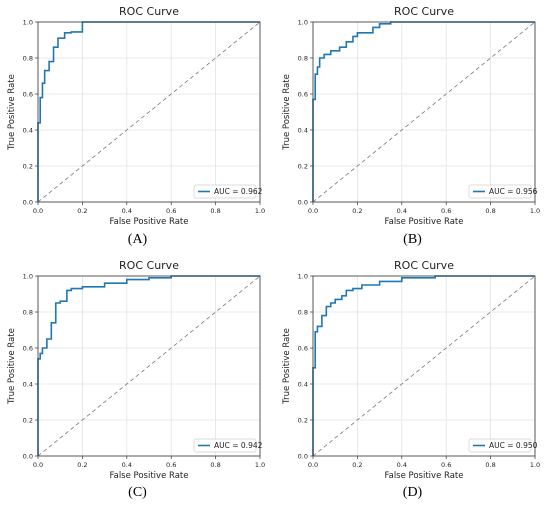 The height and width of the screenshot is (507, 550). Describe the element at coordinates (238, 445) in the screenshot. I see `legend-entry: AUC = 0.942` at that location.